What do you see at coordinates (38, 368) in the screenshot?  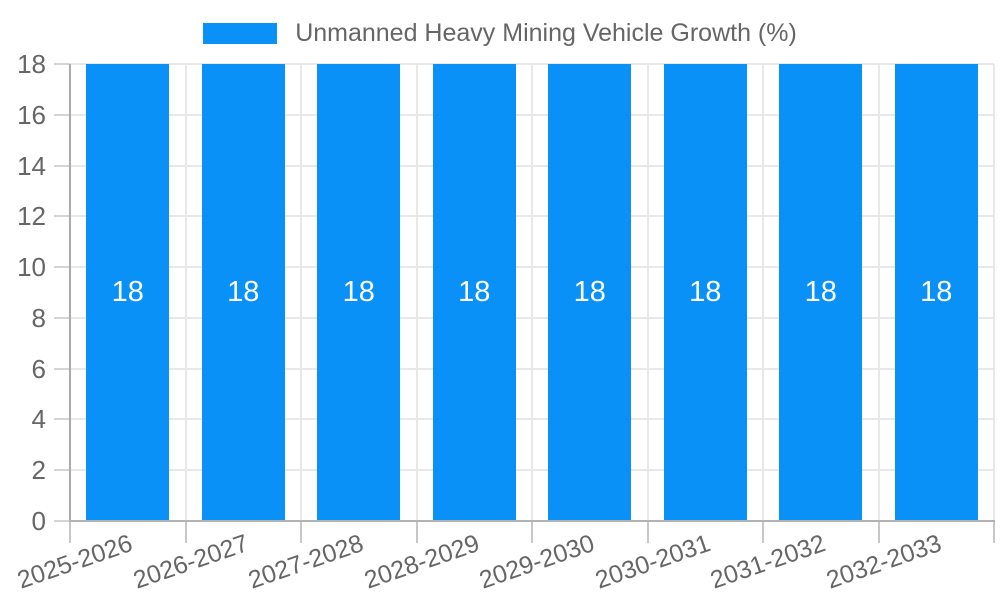 I see `y-axis-tick-label: 6` at bounding box center [38, 368].